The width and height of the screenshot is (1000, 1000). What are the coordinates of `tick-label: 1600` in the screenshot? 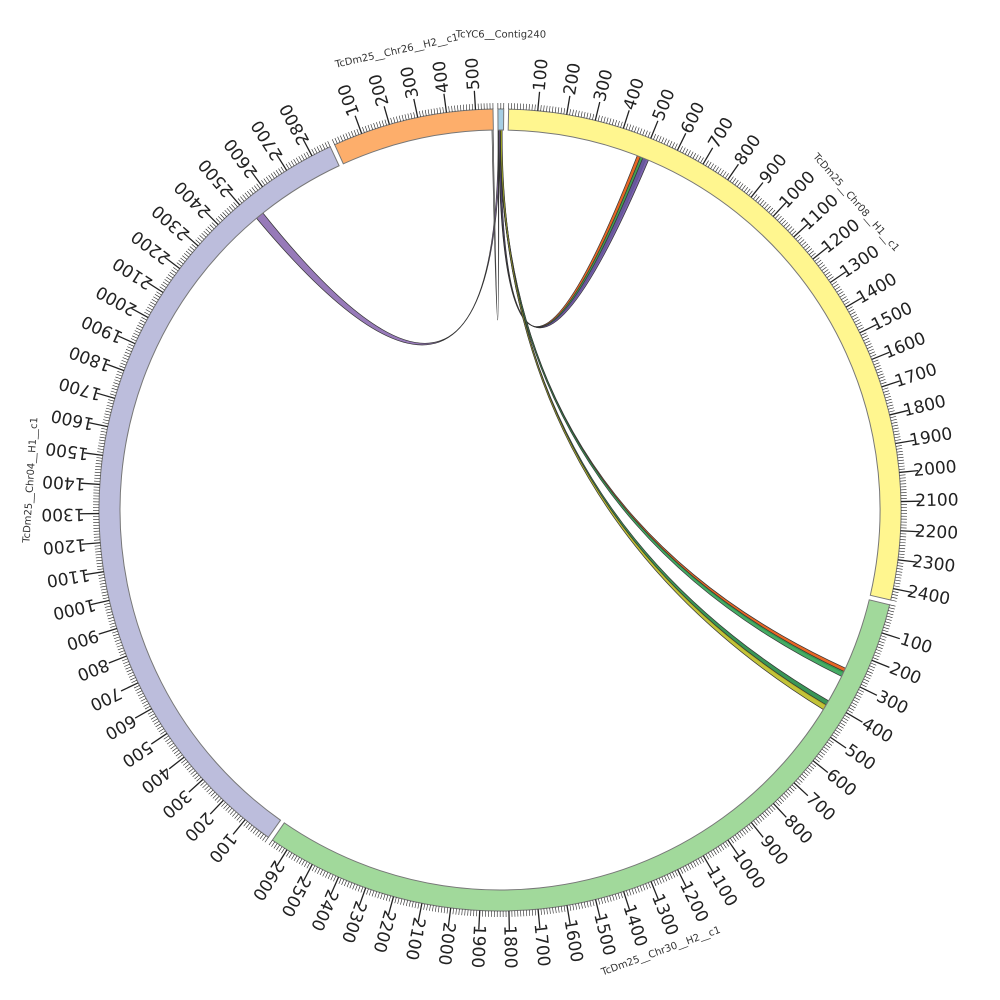 It's located at (573, 941).